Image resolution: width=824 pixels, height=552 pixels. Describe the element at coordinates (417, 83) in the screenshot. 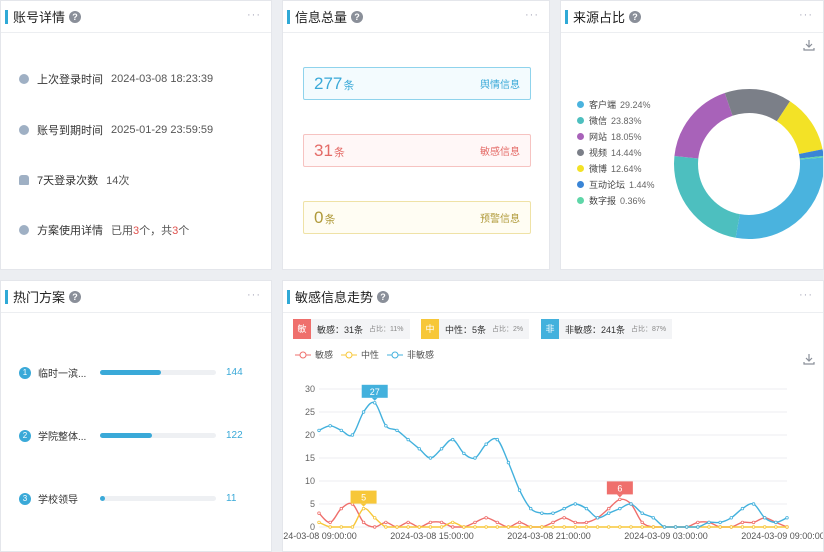

I see `public-opinion-box: 277条 舆情信息` at that location.